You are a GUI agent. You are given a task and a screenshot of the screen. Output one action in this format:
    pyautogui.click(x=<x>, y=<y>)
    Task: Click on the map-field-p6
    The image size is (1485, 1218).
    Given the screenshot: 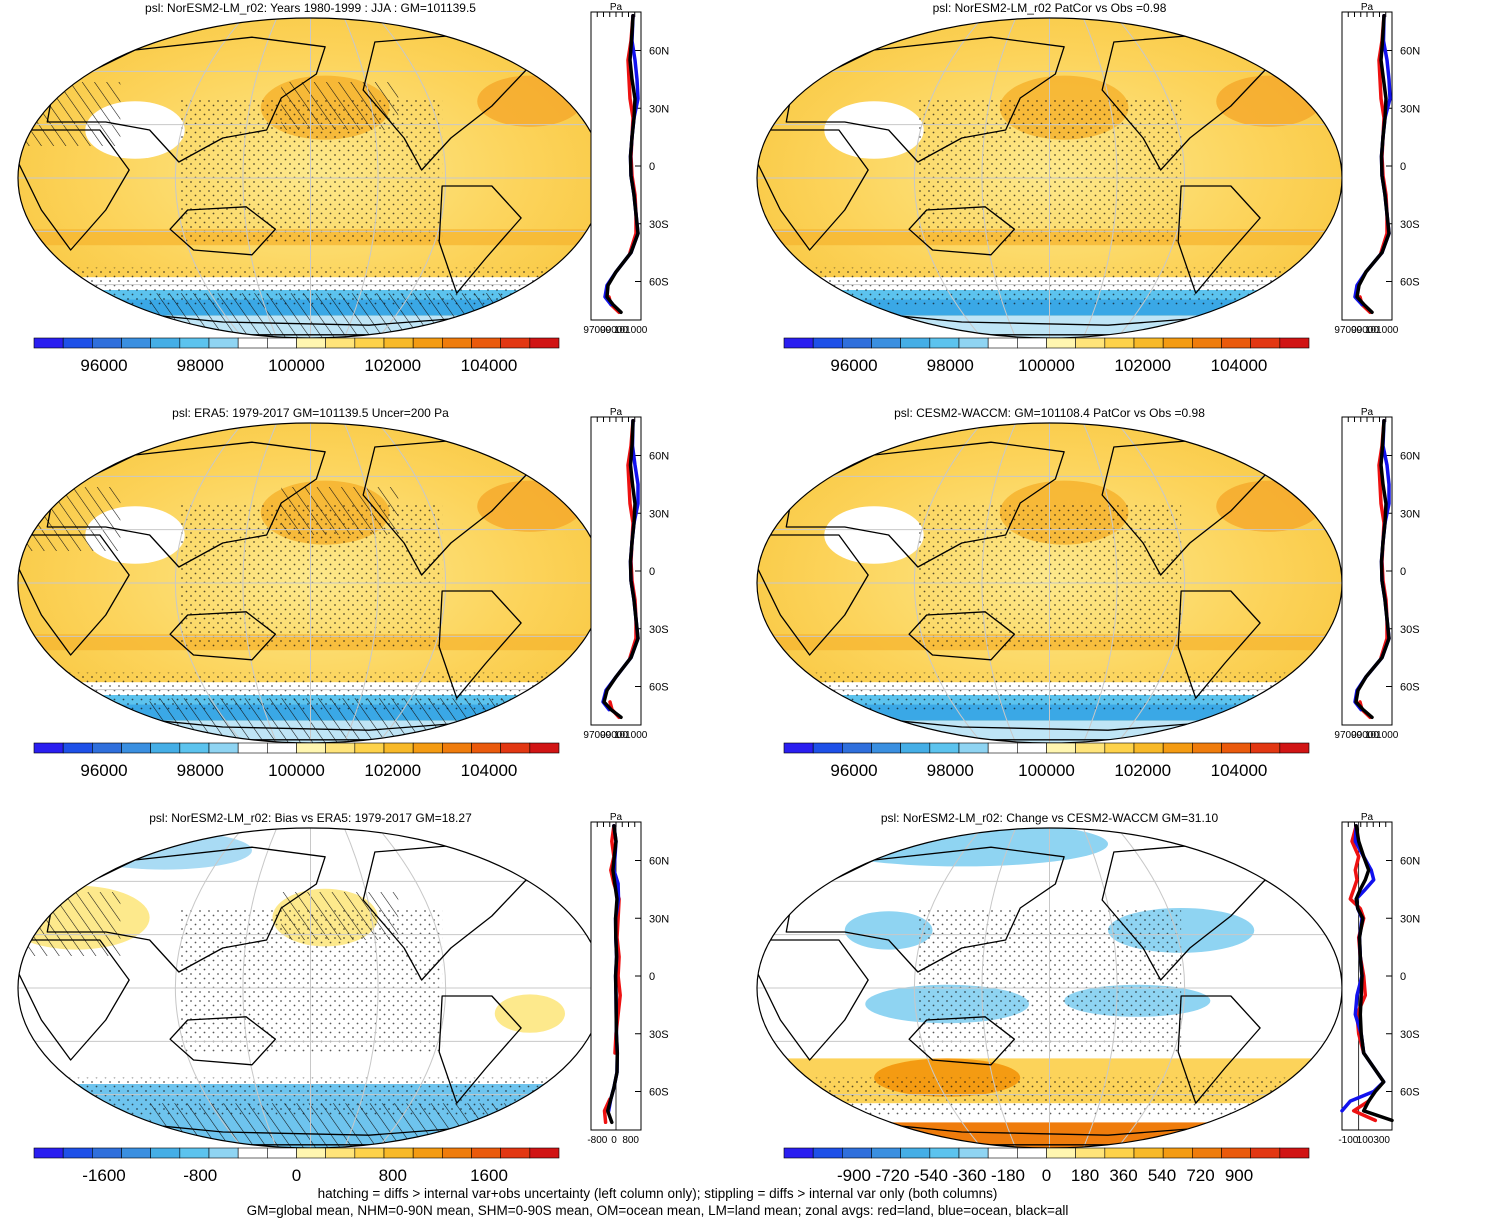 What is the action you would take?
    pyautogui.click(x=1049, y=988)
    